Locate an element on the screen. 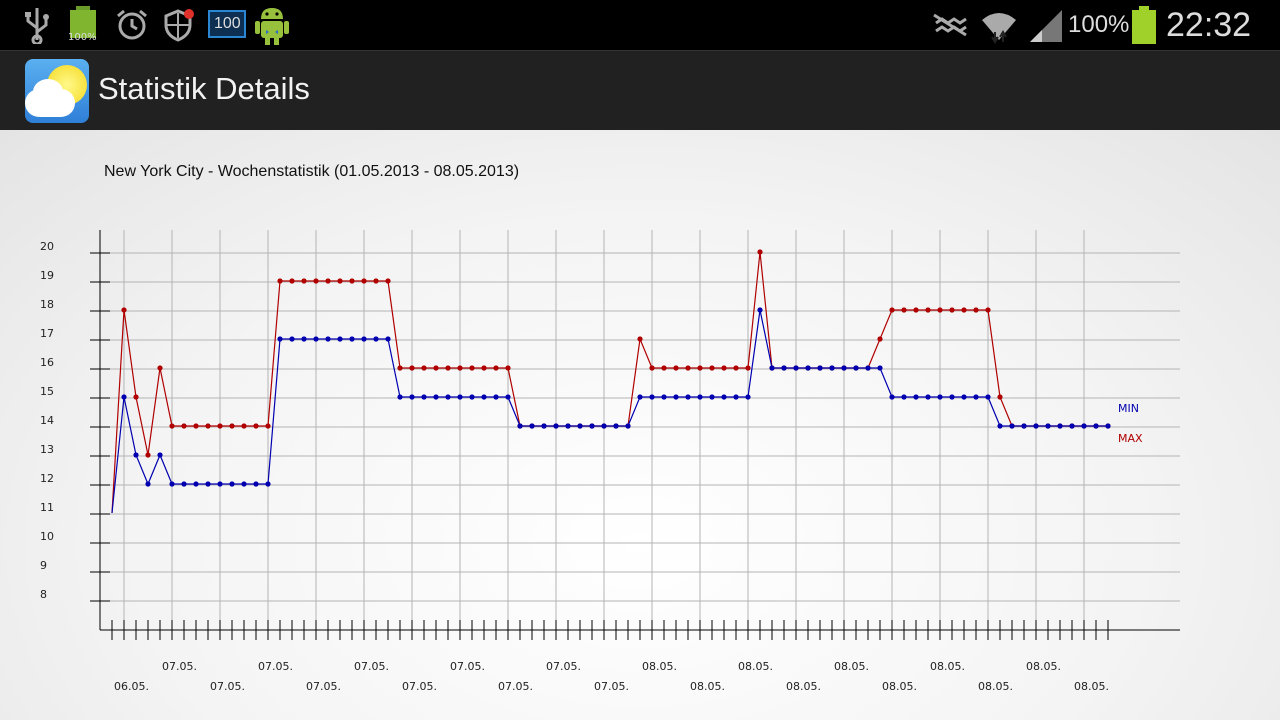 This screenshot has width=1280, height=720. battery-icon is located at coordinates (1144, 25).